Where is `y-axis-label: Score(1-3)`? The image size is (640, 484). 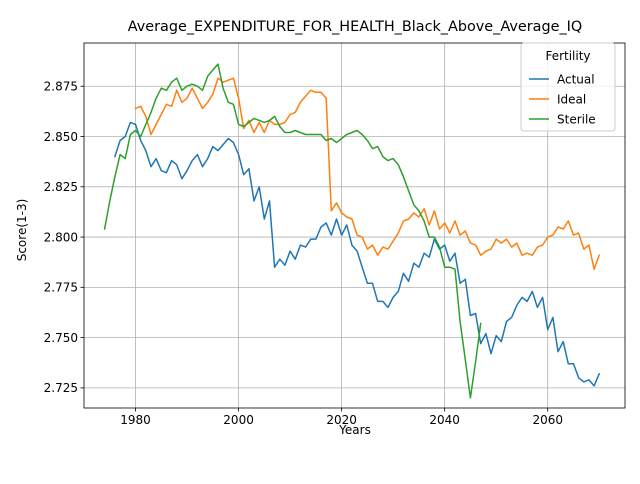 y-axis-label: Score(1-3) is located at coordinates (22, 230).